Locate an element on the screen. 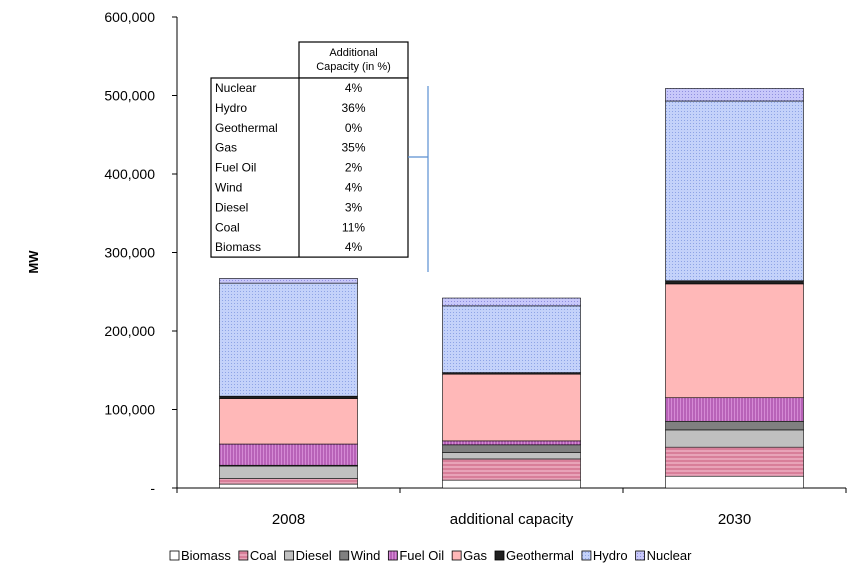  legend-item-hydro: Hydro is located at coordinates (604, 555).